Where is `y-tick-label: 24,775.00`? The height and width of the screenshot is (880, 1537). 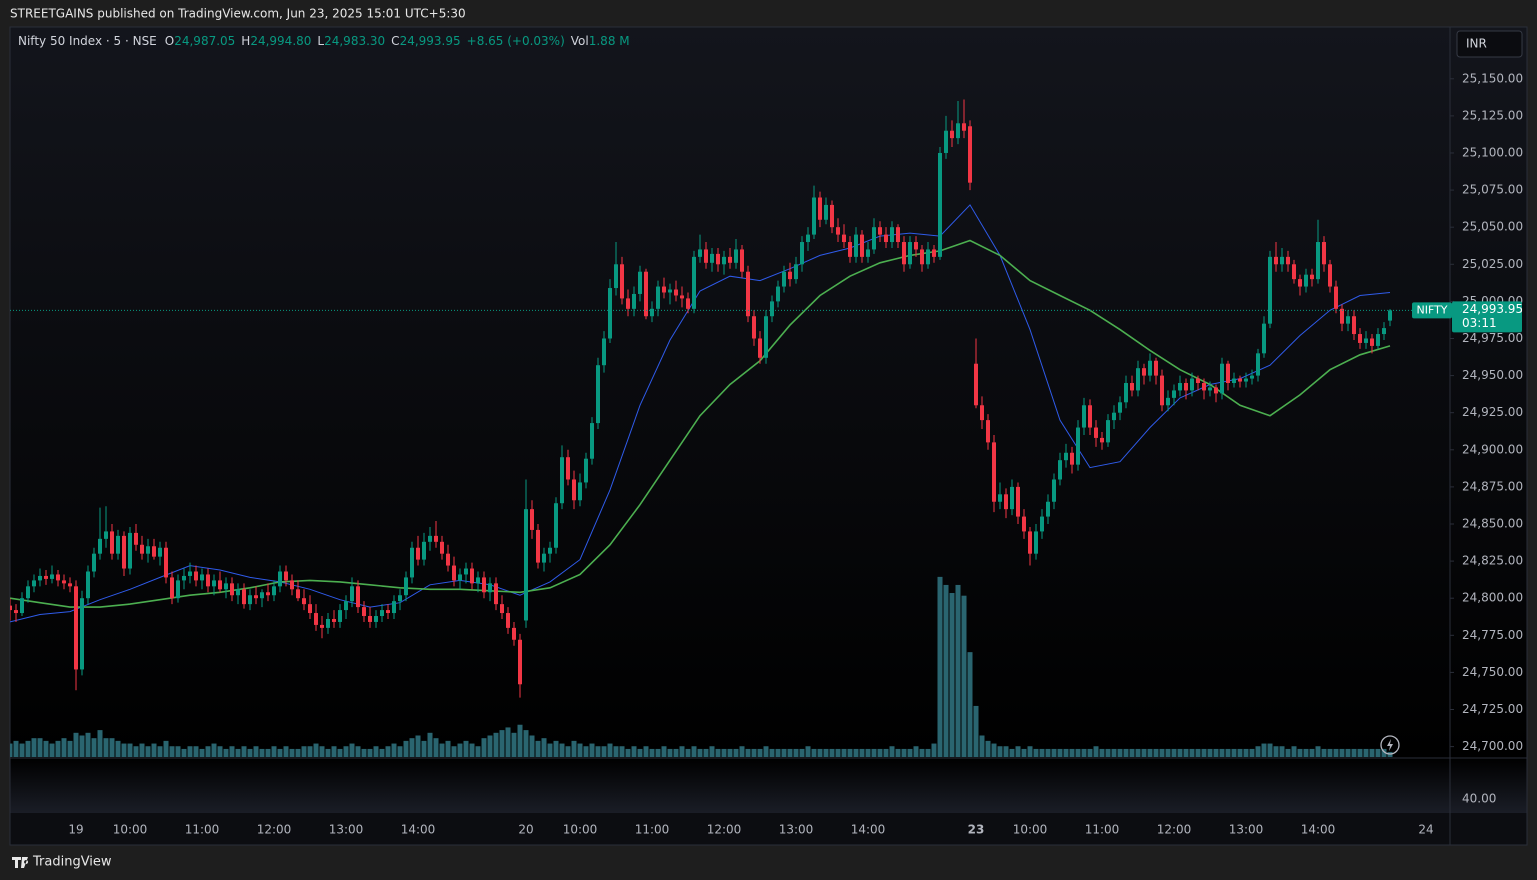 y-tick-label: 24,775.00 is located at coordinates (1492, 635).